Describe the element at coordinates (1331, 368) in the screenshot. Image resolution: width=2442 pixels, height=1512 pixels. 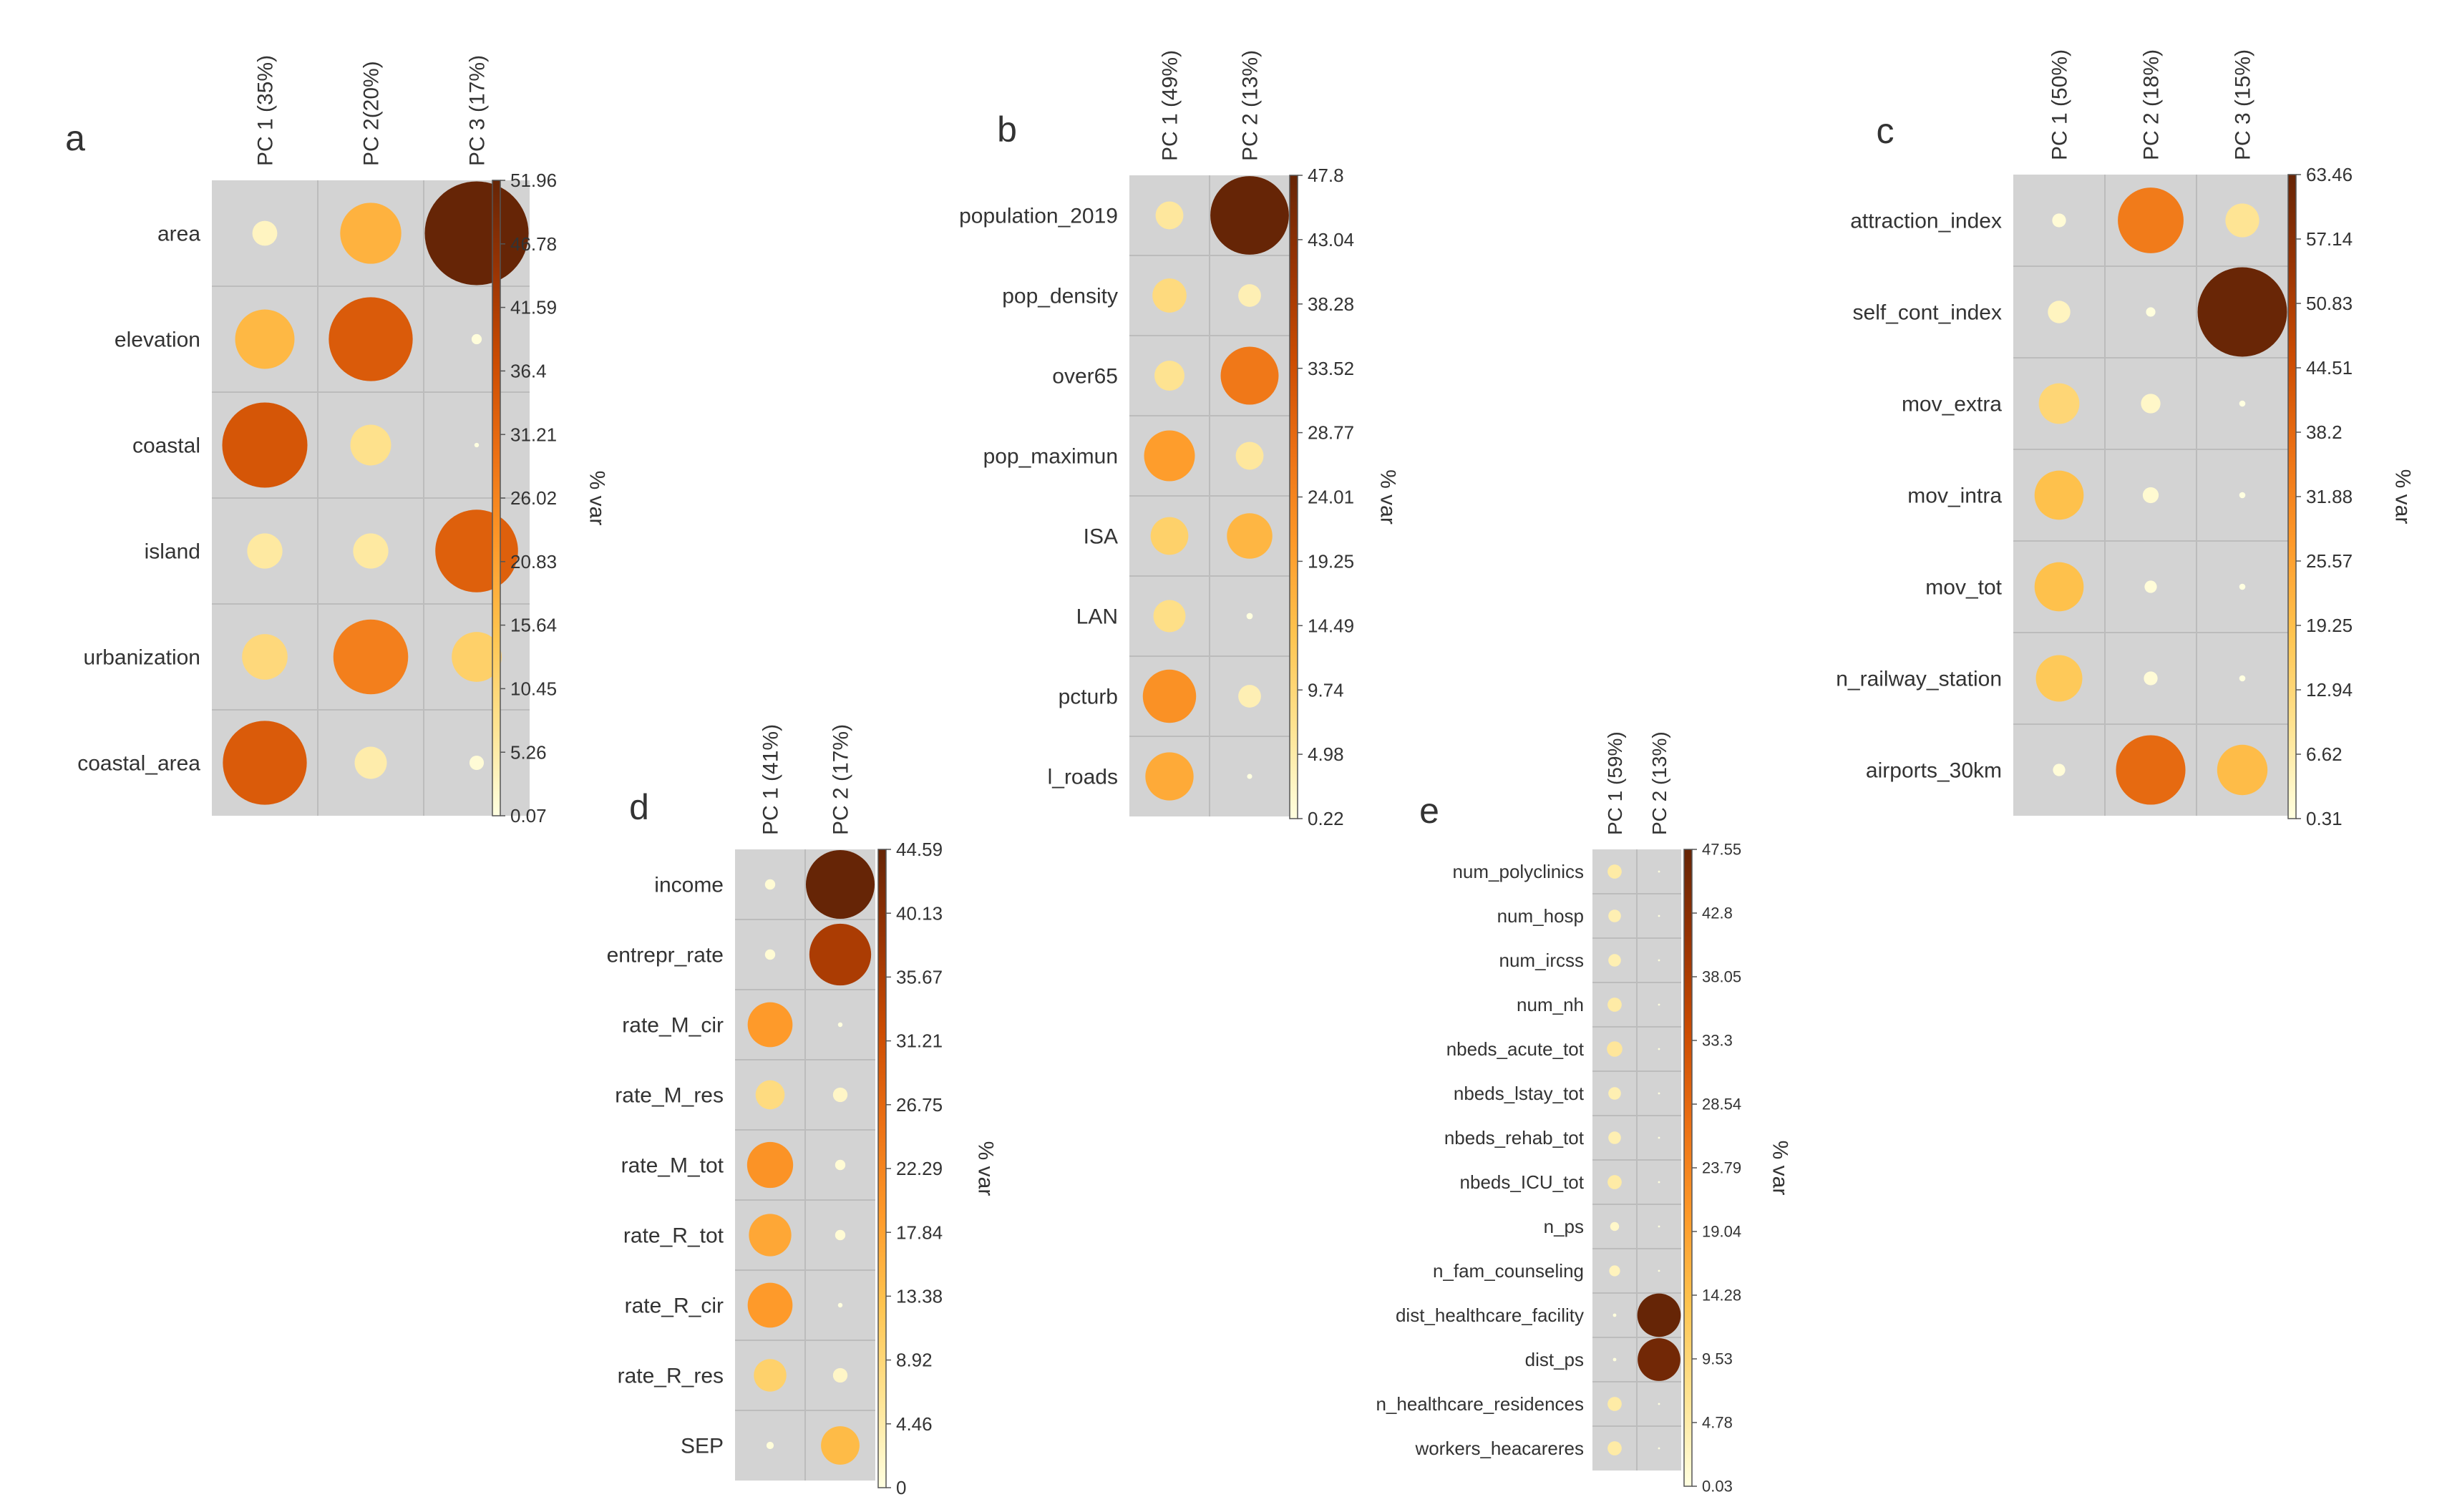
I see `colorbar-tick-label: 33.52` at that location.